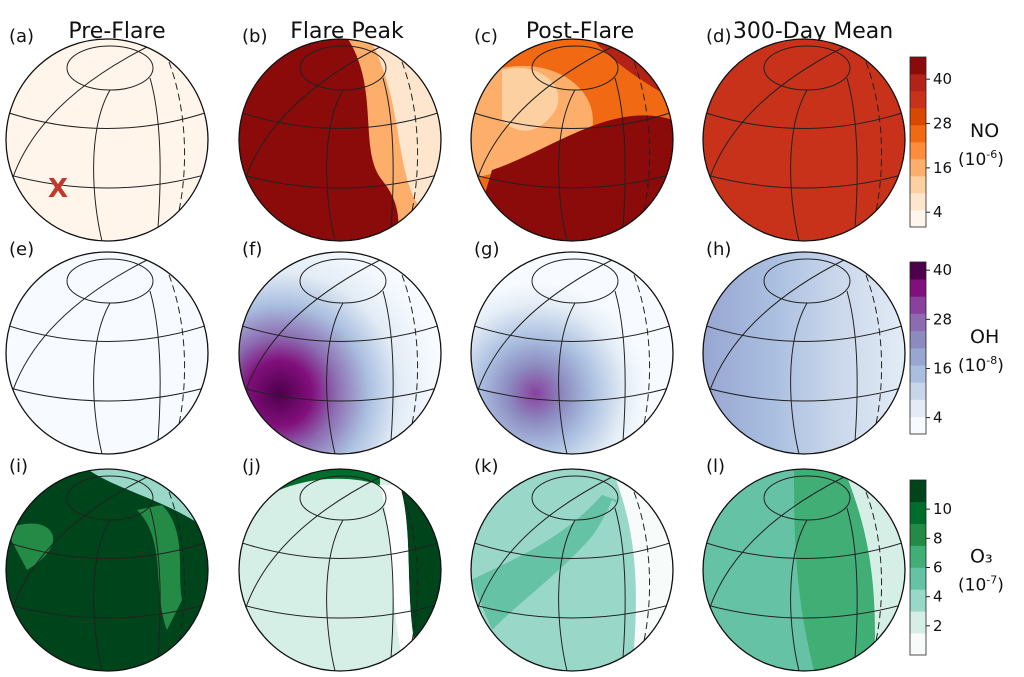 This screenshot has width=1024, height=677. What do you see at coordinates (938, 568) in the screenshot?
I see `colorbar-tick-label: 6` at bounding box center [938, 568].